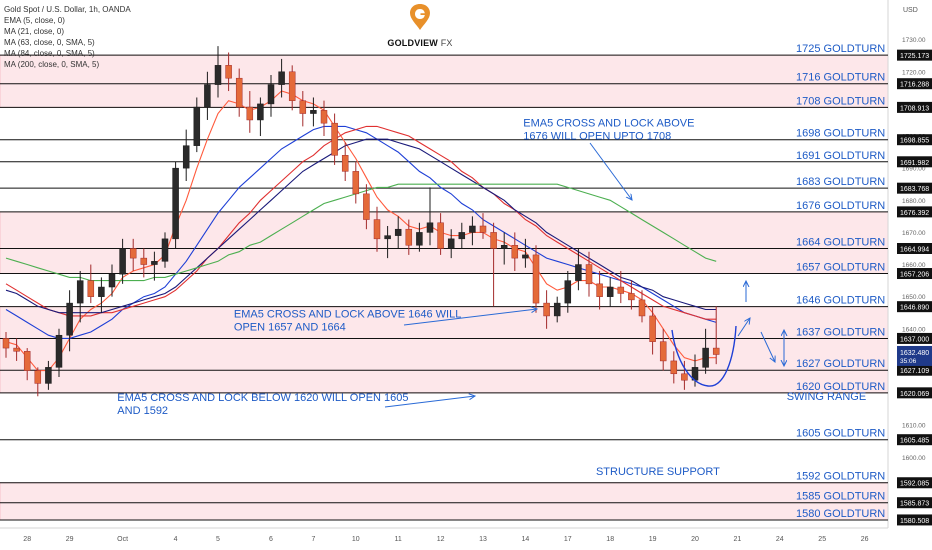 The width and height of the screenshot is (932, 550). I want to click on price-badge-label-13: 1605.485, so click(914, 441).